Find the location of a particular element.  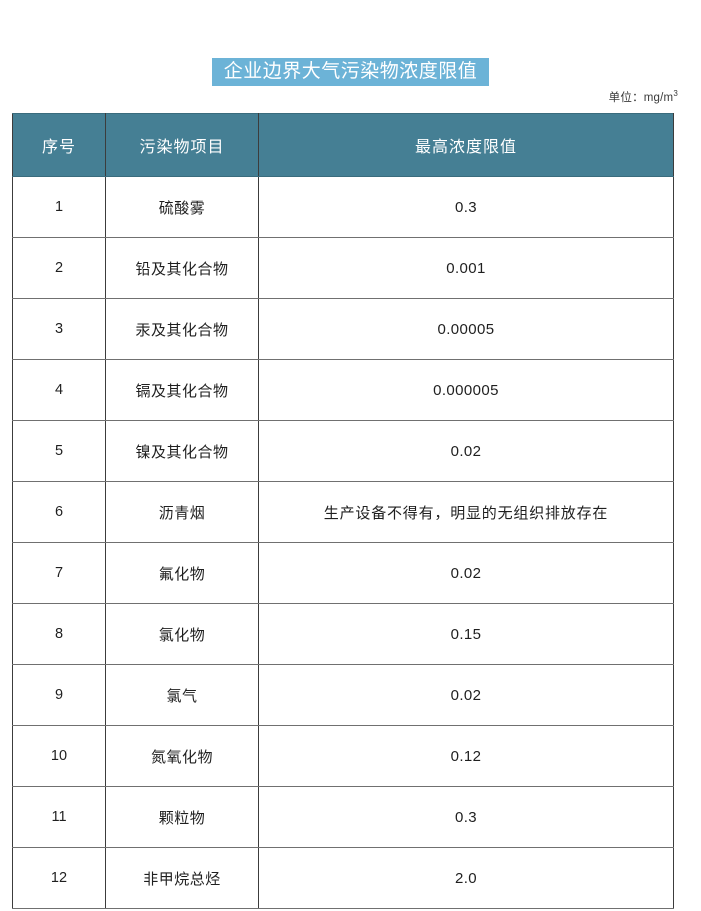

cell-pollutant-item: 镉及其化合物 is located at coordinates (182, 390).